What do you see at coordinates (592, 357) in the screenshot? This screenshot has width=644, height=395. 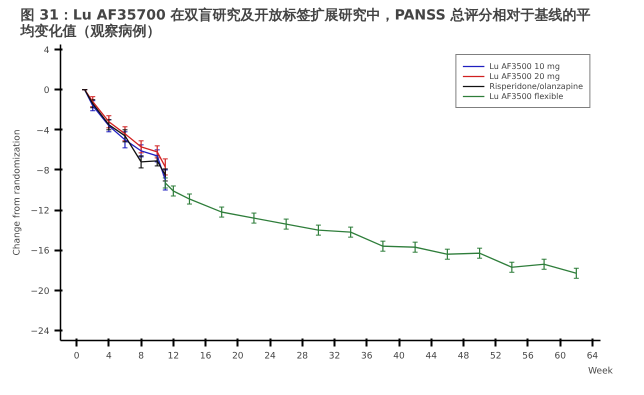 I see `x-tick-label: 64` at bounding box center [592, 357].